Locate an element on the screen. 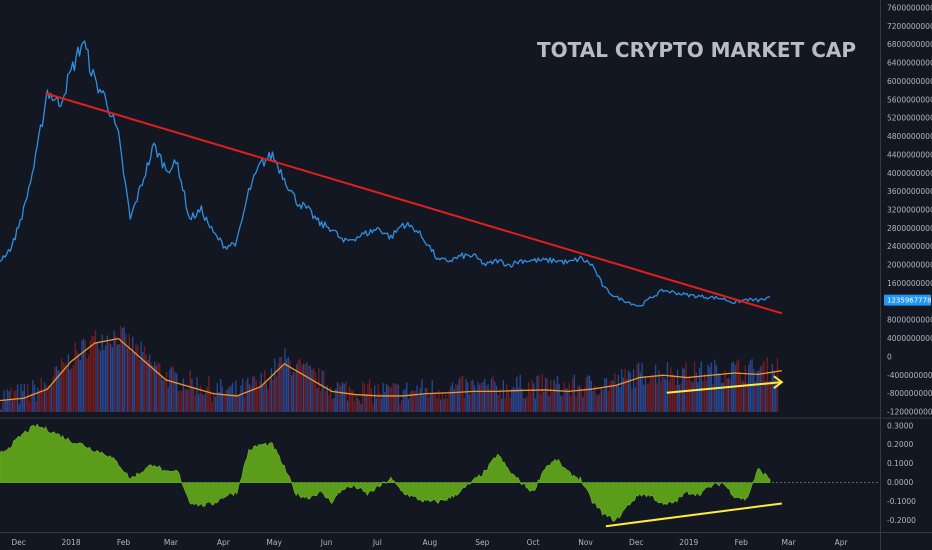  y-tick-label: 0 is located at coordinates (889, 356).